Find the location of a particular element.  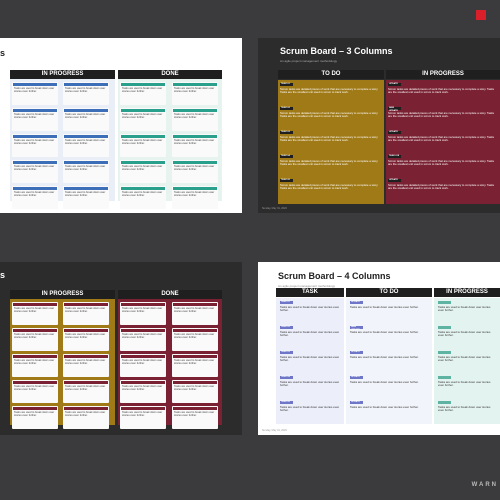

column-header-in-progress: IN PROGRESS is located at coordinates (443, 74).